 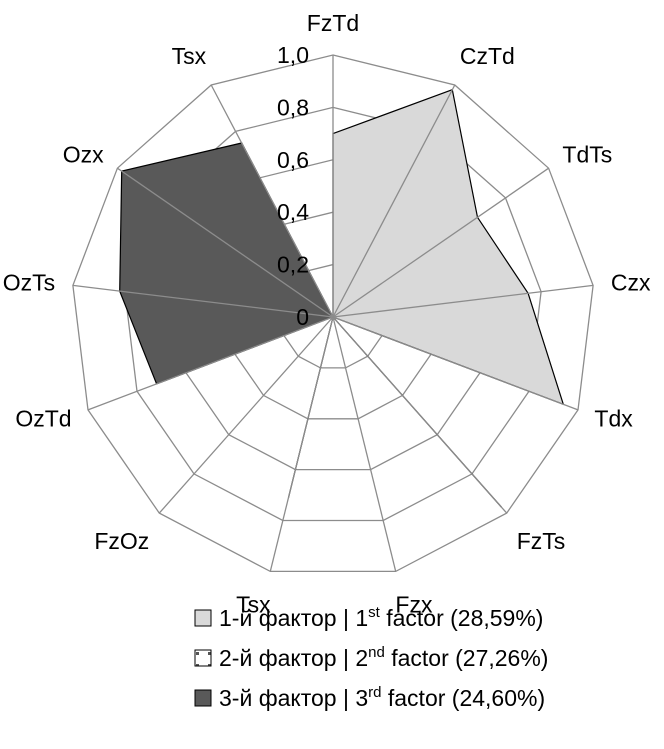 I want to click on category-label-8: FzOz, so click(x=121, y=541).